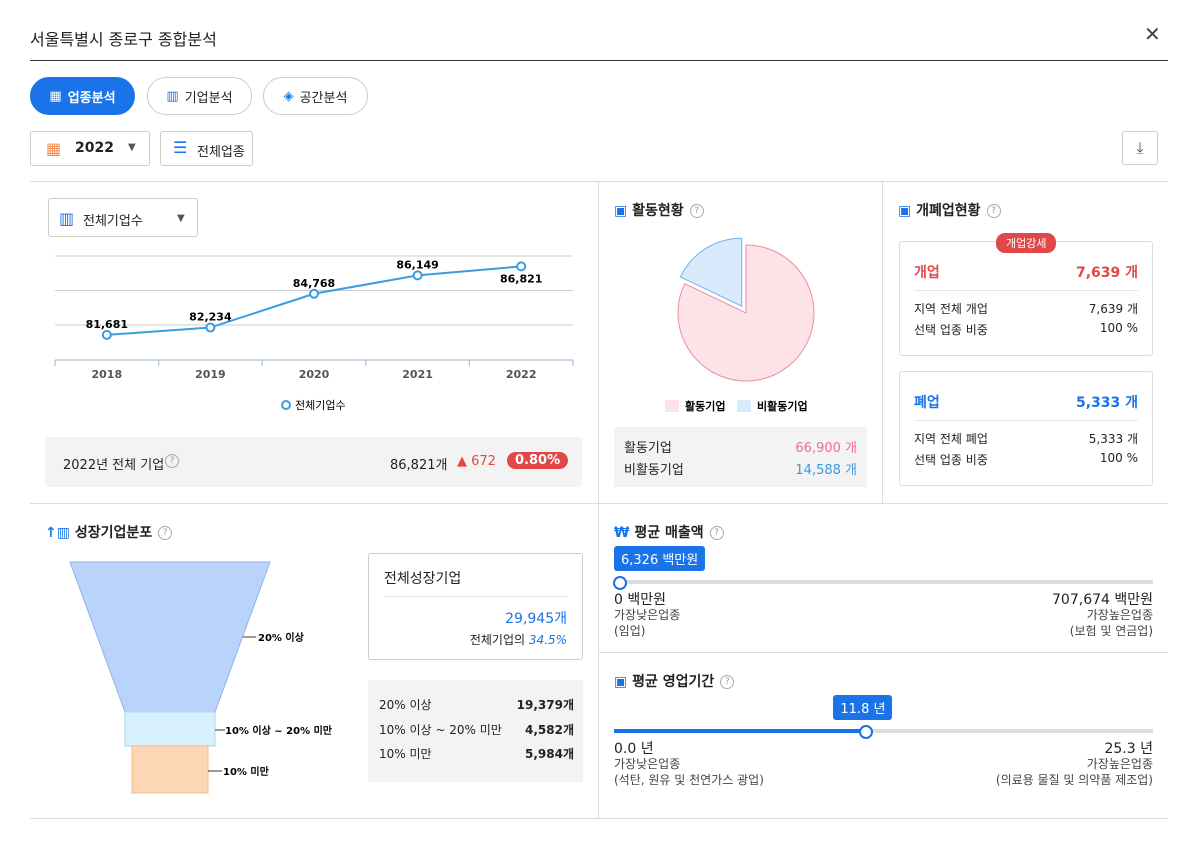 The width and height of the screenshot is (1198, 850). Describe the element at coordinates (210, 317) in the screenshot. I see `data-label: 82,234` at that location.